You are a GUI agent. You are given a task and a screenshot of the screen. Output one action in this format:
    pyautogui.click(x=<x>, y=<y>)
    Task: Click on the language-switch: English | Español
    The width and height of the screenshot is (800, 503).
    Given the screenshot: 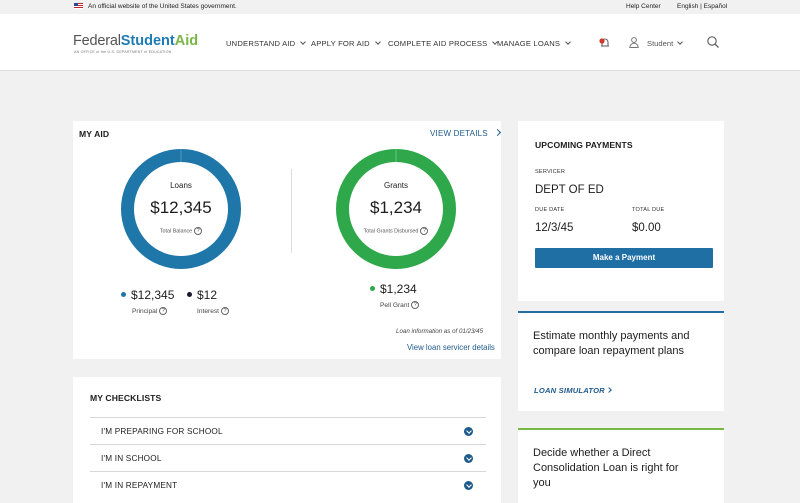 What is the action you would take?
    pyautogui.click(x=702, y=6)
    